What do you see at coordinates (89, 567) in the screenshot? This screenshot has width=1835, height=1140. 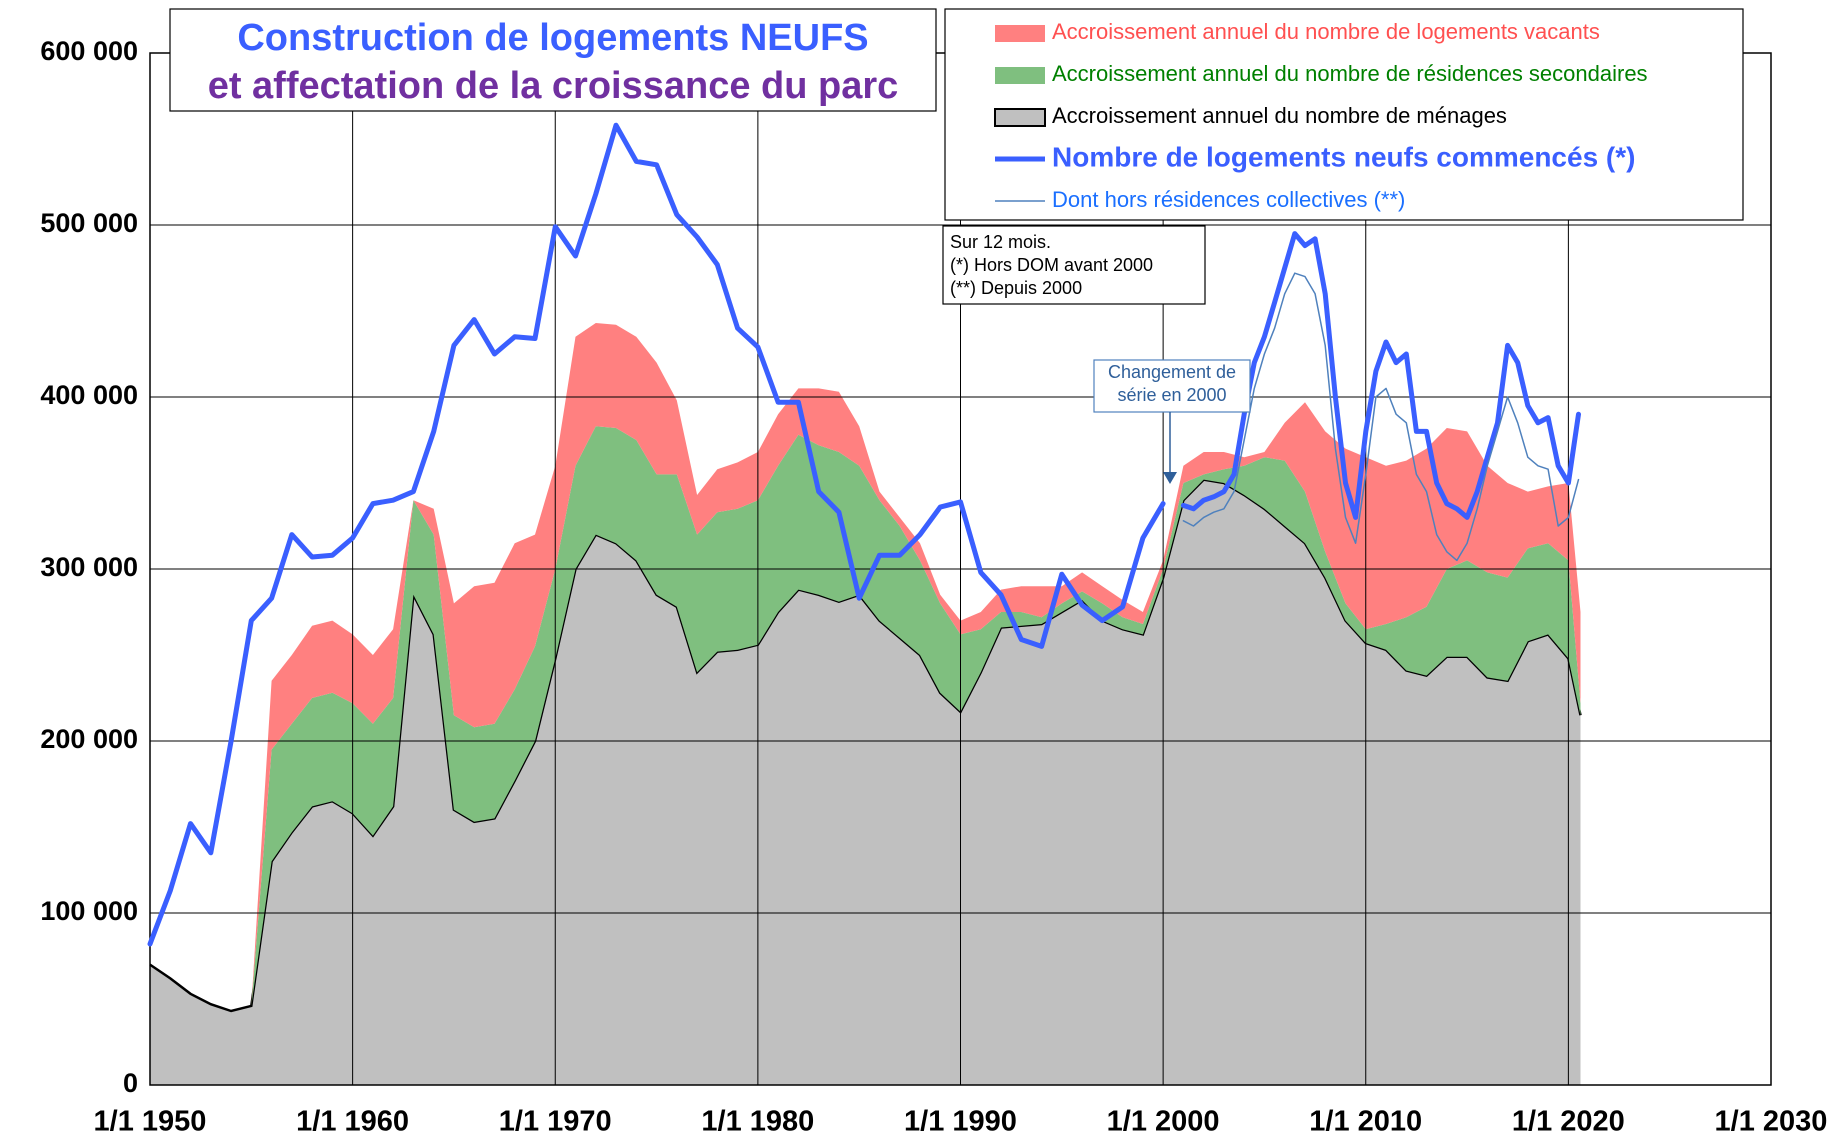 I see `y-tick-label: 300 000` at bounding box center [89, 567].